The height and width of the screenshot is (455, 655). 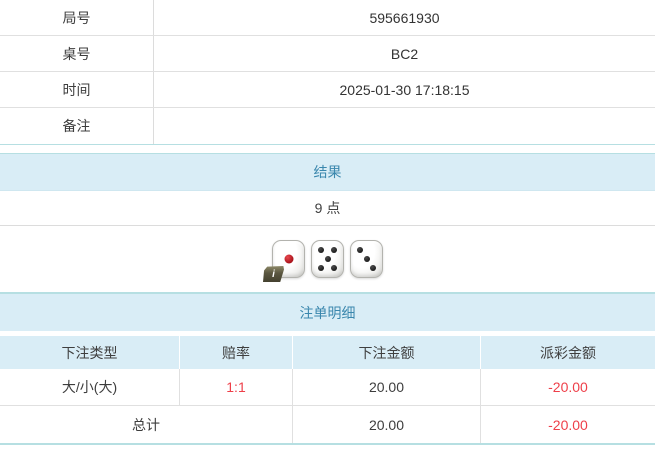 I want to click on result-section-header: 结果, so click(x=327, y=172).